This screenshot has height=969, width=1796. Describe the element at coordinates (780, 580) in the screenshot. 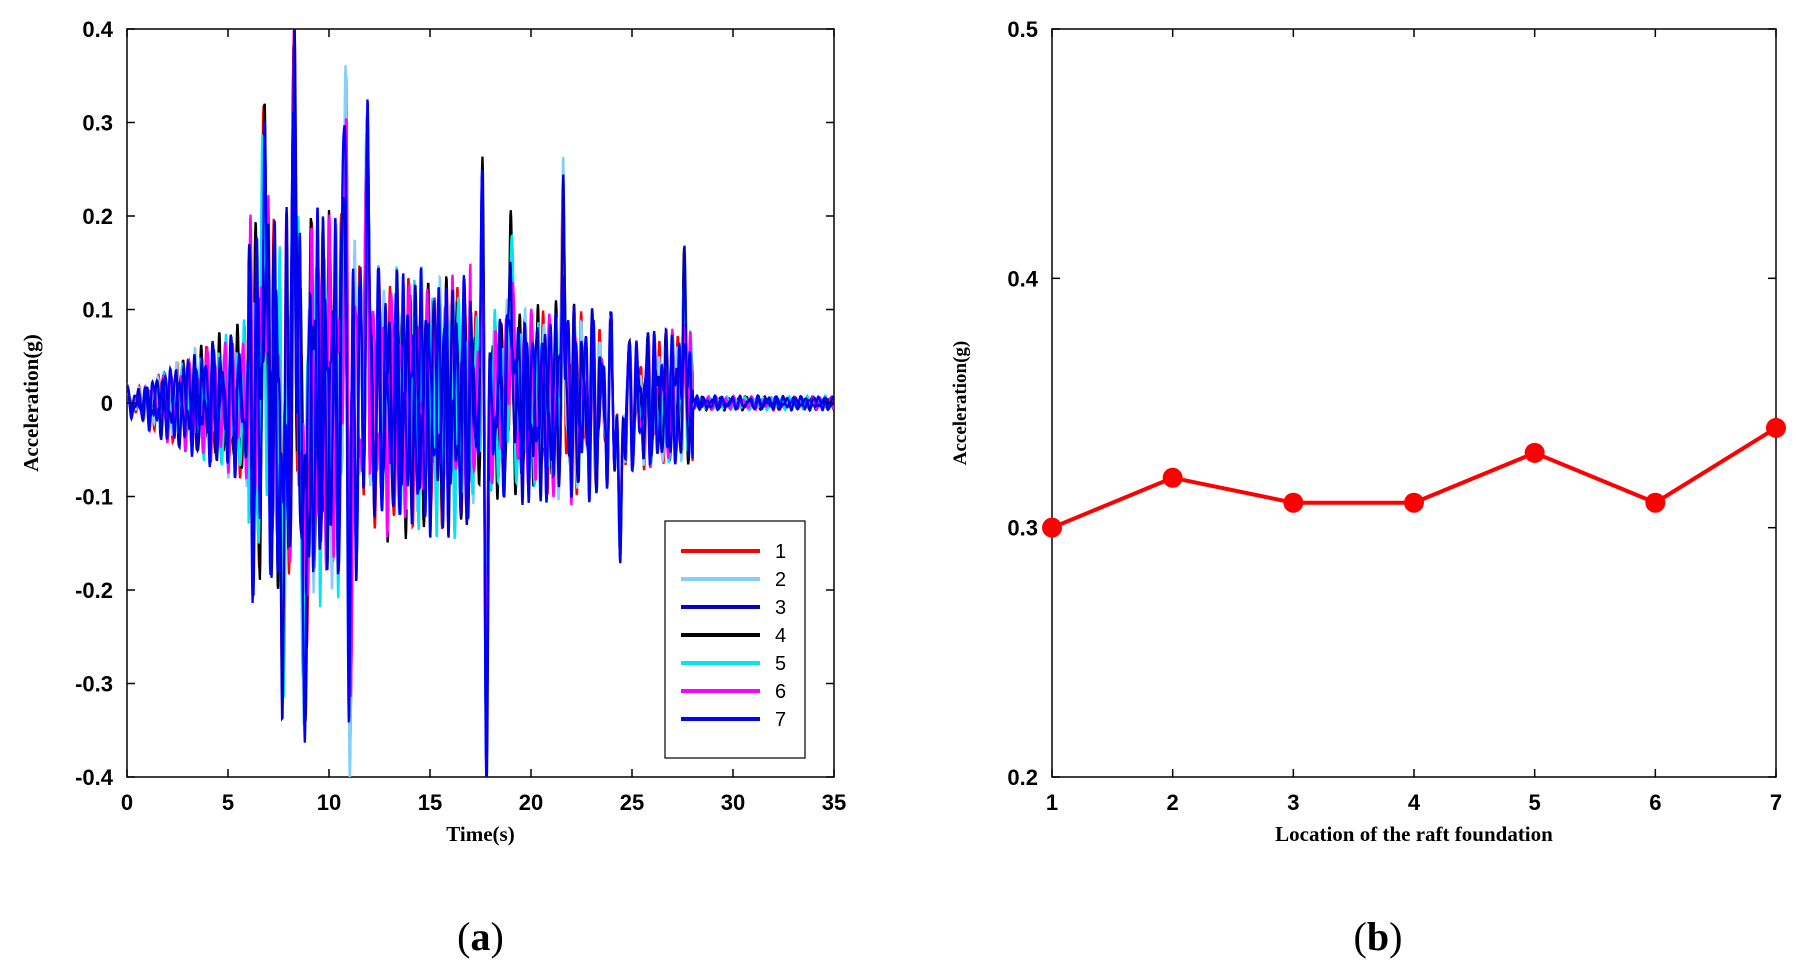

I see `legend-label-2: 2` at that location.